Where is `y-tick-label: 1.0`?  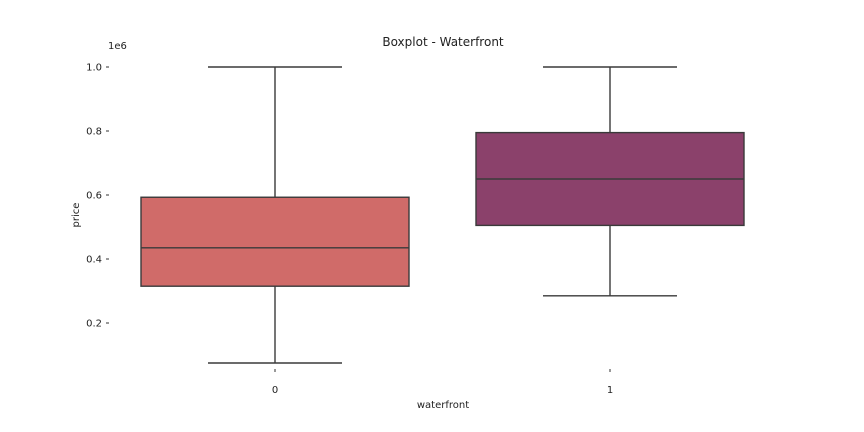 y-tick-label: 1.0 is located at coordinates (94, 68).